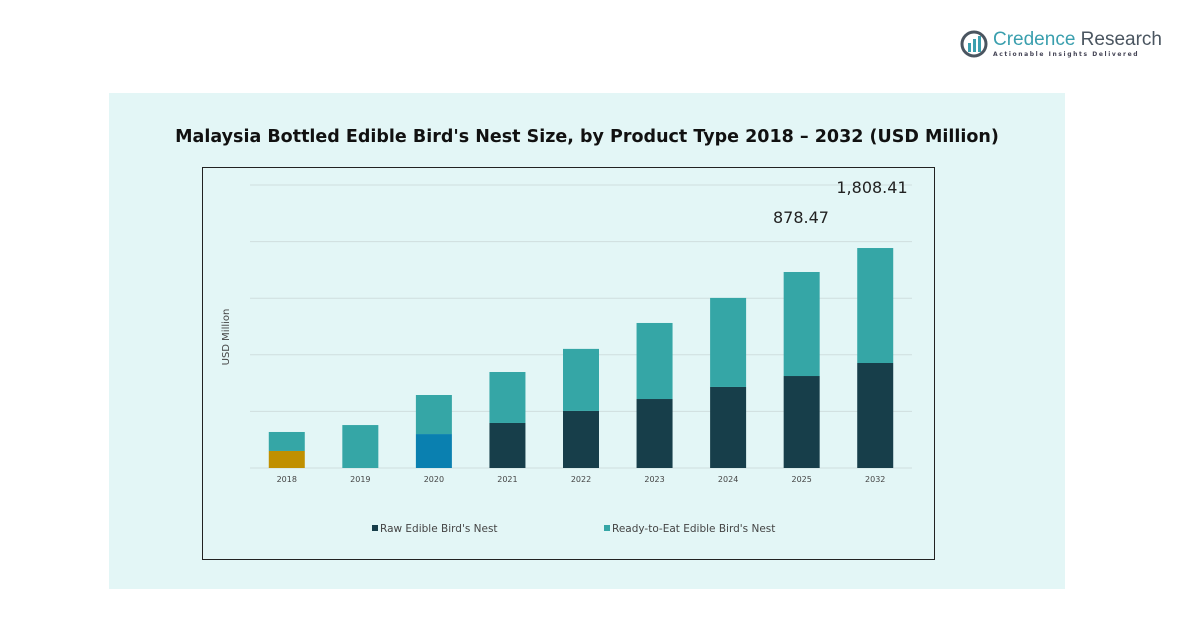  I want to click on data-label-2025: 878.47, so click(801, 217).